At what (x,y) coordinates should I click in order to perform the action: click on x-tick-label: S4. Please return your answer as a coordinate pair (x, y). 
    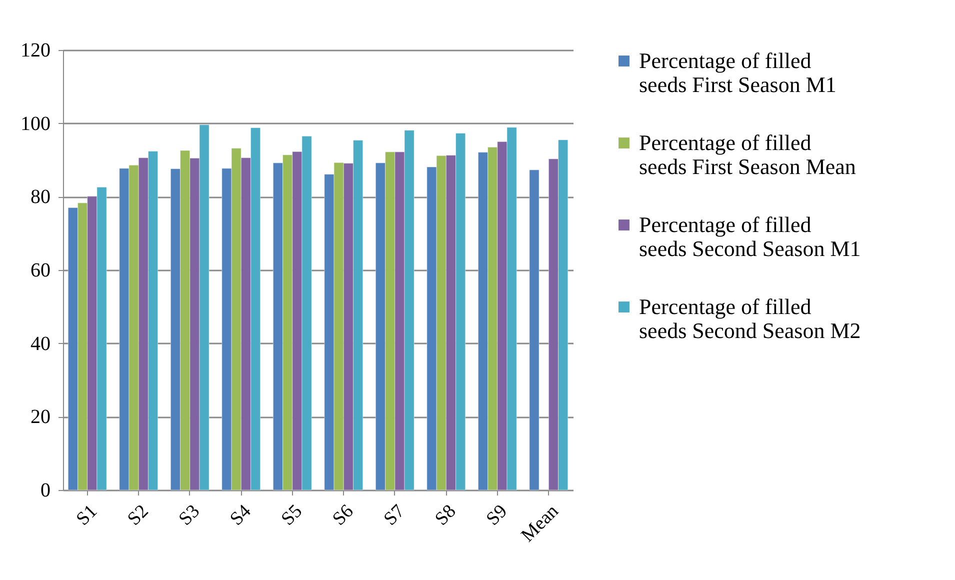
    Looking at the image, I should click on (241, 515).